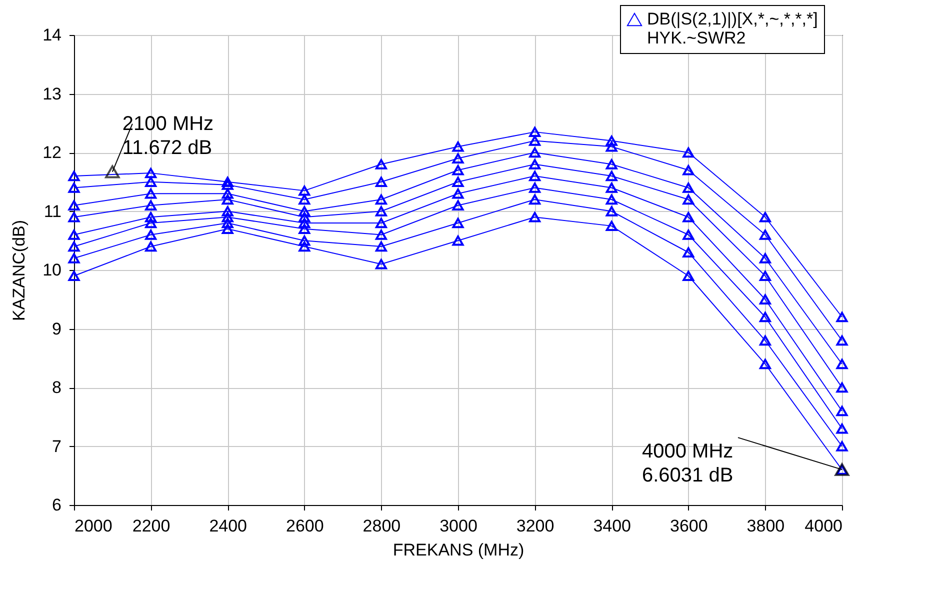  I want to click on x-tick-label: 3600, so click(689, 526).